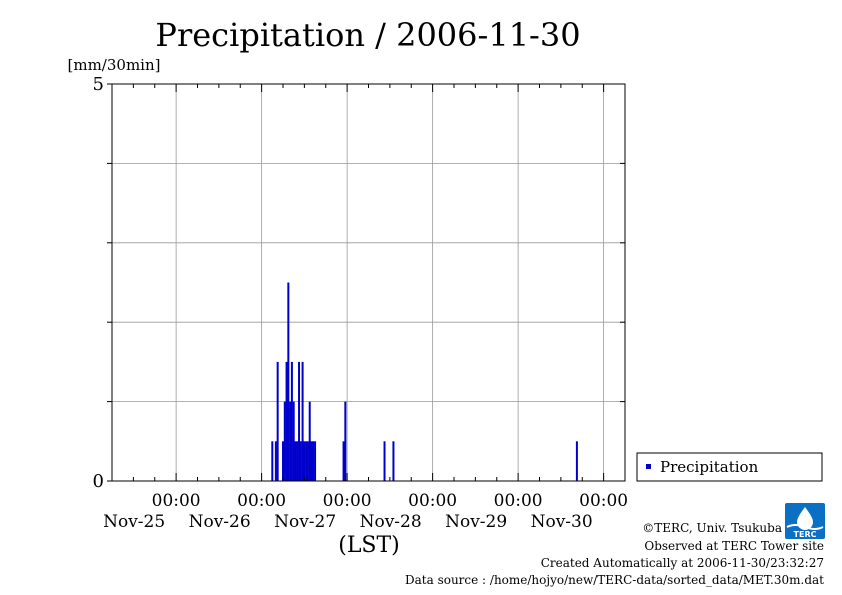 Image resolution: width=842 pixels, height=595 pixels. What do you see at coordinates (476, 522) in the screenshot?
I see `x-tick-date-label: Nov-29` at bounding box center [476, 522].